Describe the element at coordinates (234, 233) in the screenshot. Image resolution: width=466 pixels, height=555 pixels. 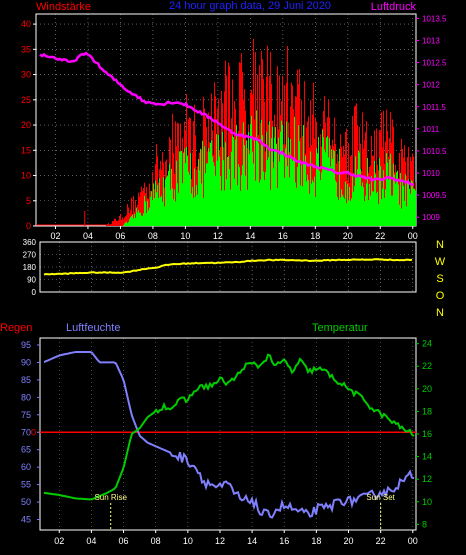
I see `time-axis-top: 02 04 06 08 10 12 14 16 18 20 22 00` at that location.